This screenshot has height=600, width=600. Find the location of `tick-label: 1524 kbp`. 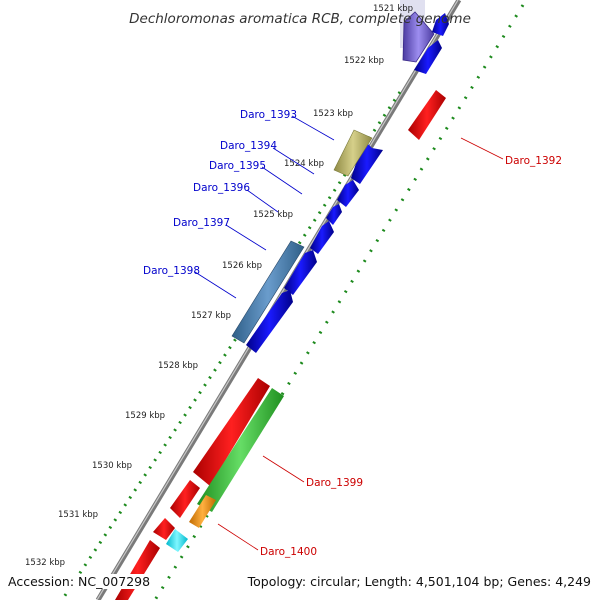

tick-label: 1524 kbp is located at coordinates (304, 164).